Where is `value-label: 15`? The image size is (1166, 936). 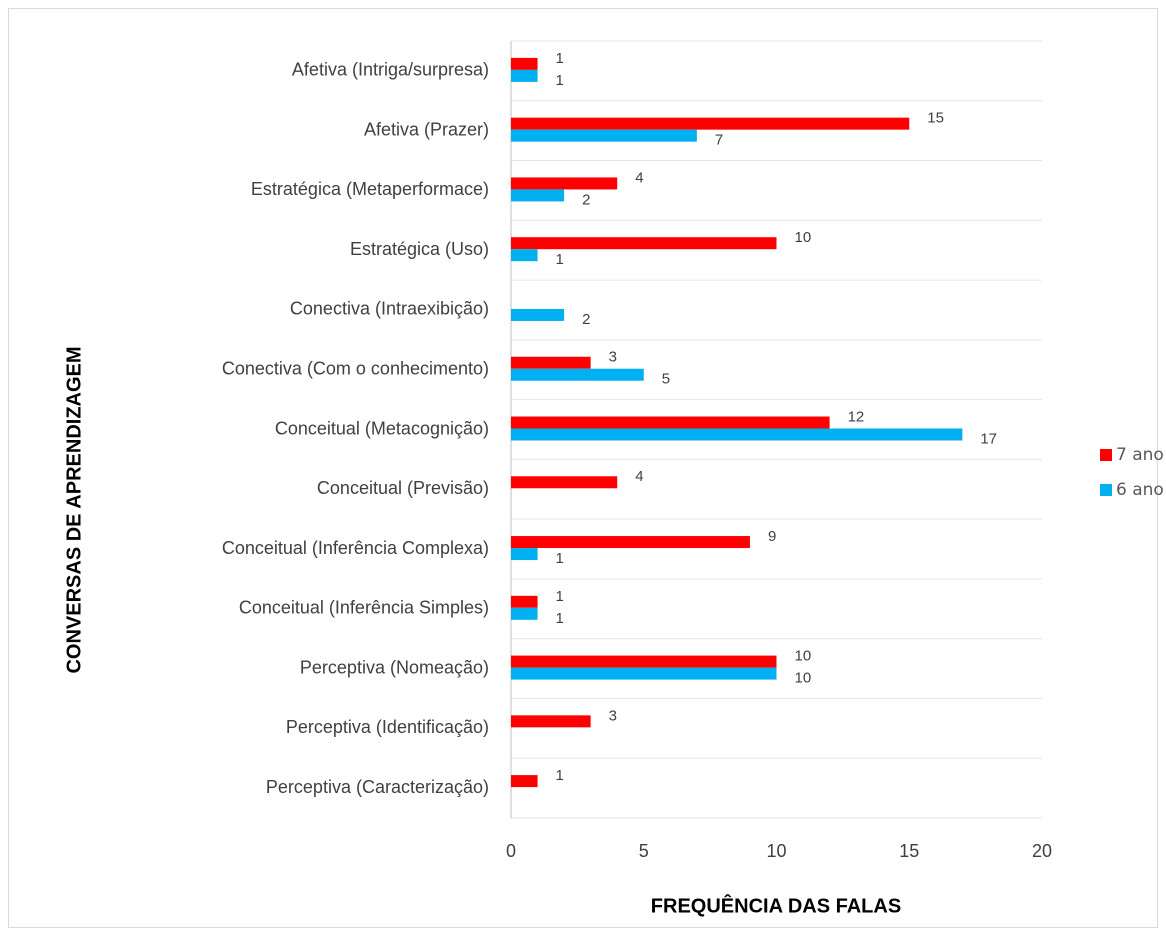
value-label: 15 is located at coordinates (935, 118).